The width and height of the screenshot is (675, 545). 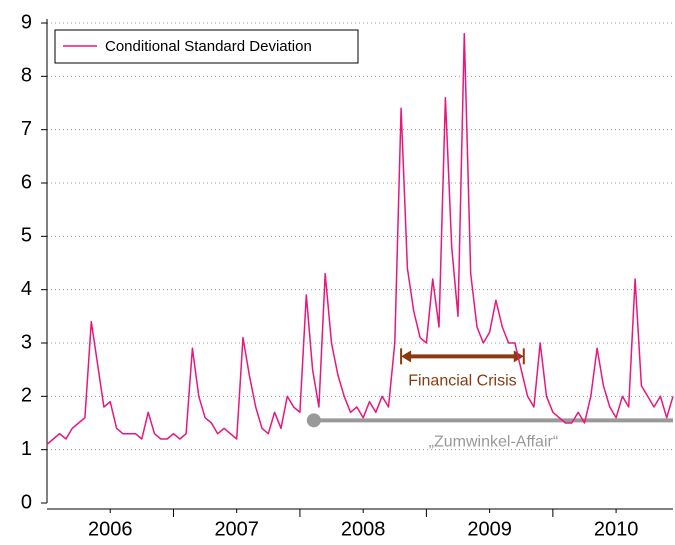 I want to click on y-tick-label: 8, so click(x=26, y=76).